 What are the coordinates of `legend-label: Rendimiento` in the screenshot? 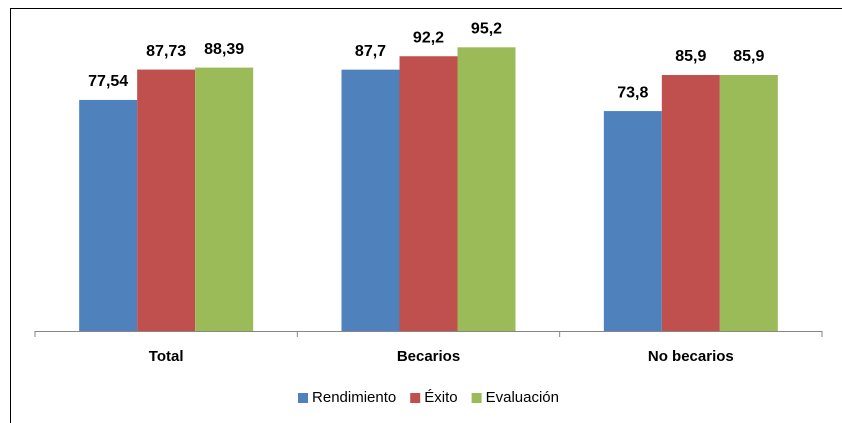 It's located at (354, 397).